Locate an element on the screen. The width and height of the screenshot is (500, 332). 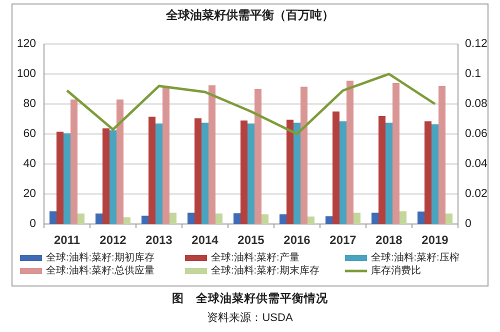
y-tick-label: 120 is located at coordinates (26, 44).